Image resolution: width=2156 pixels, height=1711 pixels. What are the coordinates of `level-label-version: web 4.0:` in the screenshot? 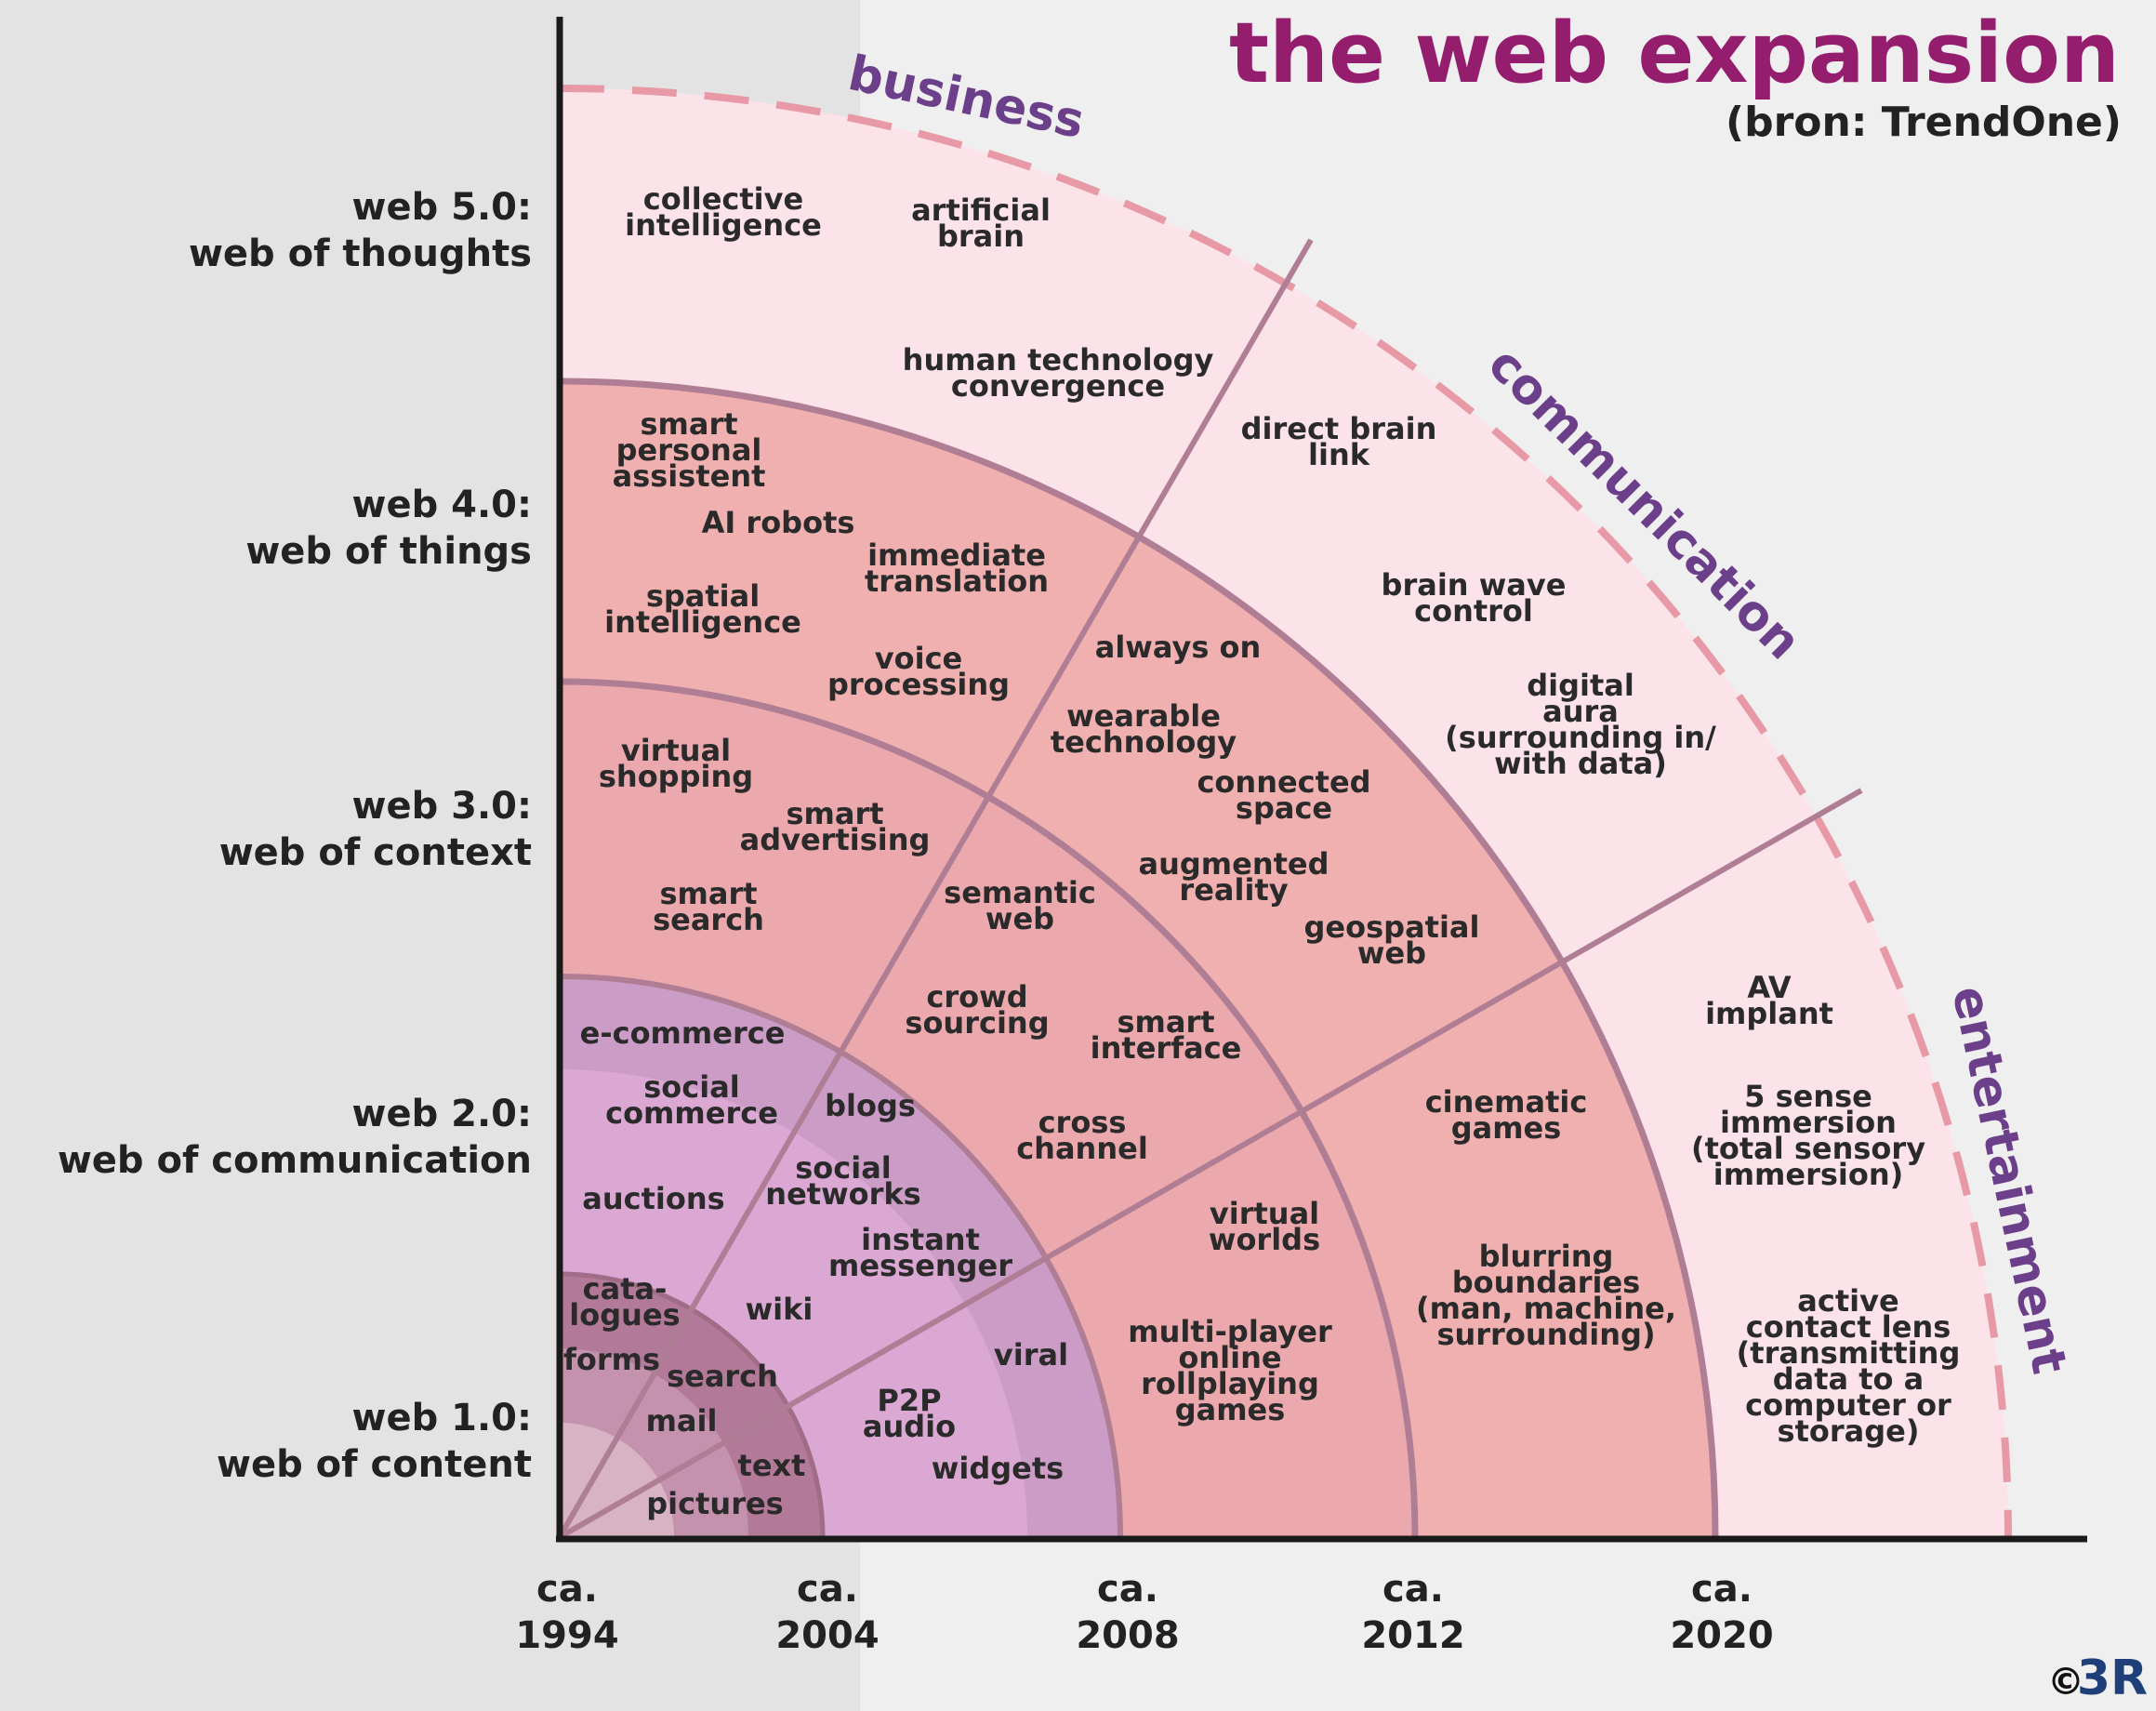 It's located at (443, 505).